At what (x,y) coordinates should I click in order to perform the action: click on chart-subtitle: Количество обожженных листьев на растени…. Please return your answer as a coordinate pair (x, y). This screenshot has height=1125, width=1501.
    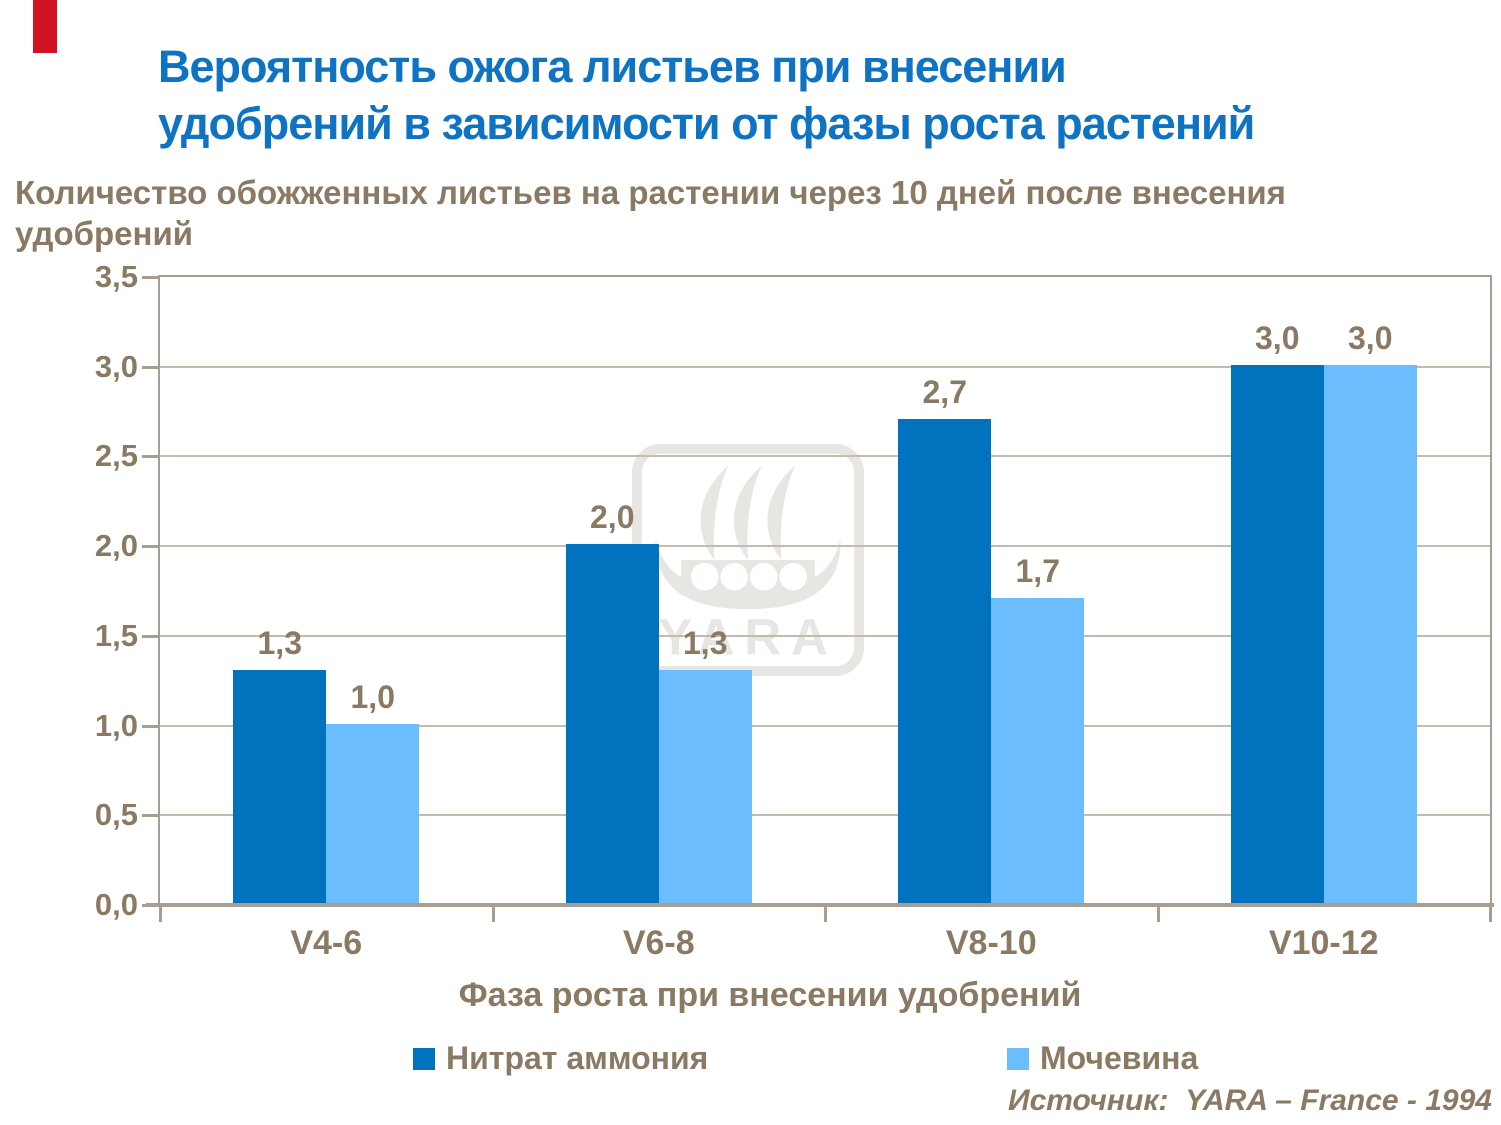
    Looking at the image, I should click on (755, 213).